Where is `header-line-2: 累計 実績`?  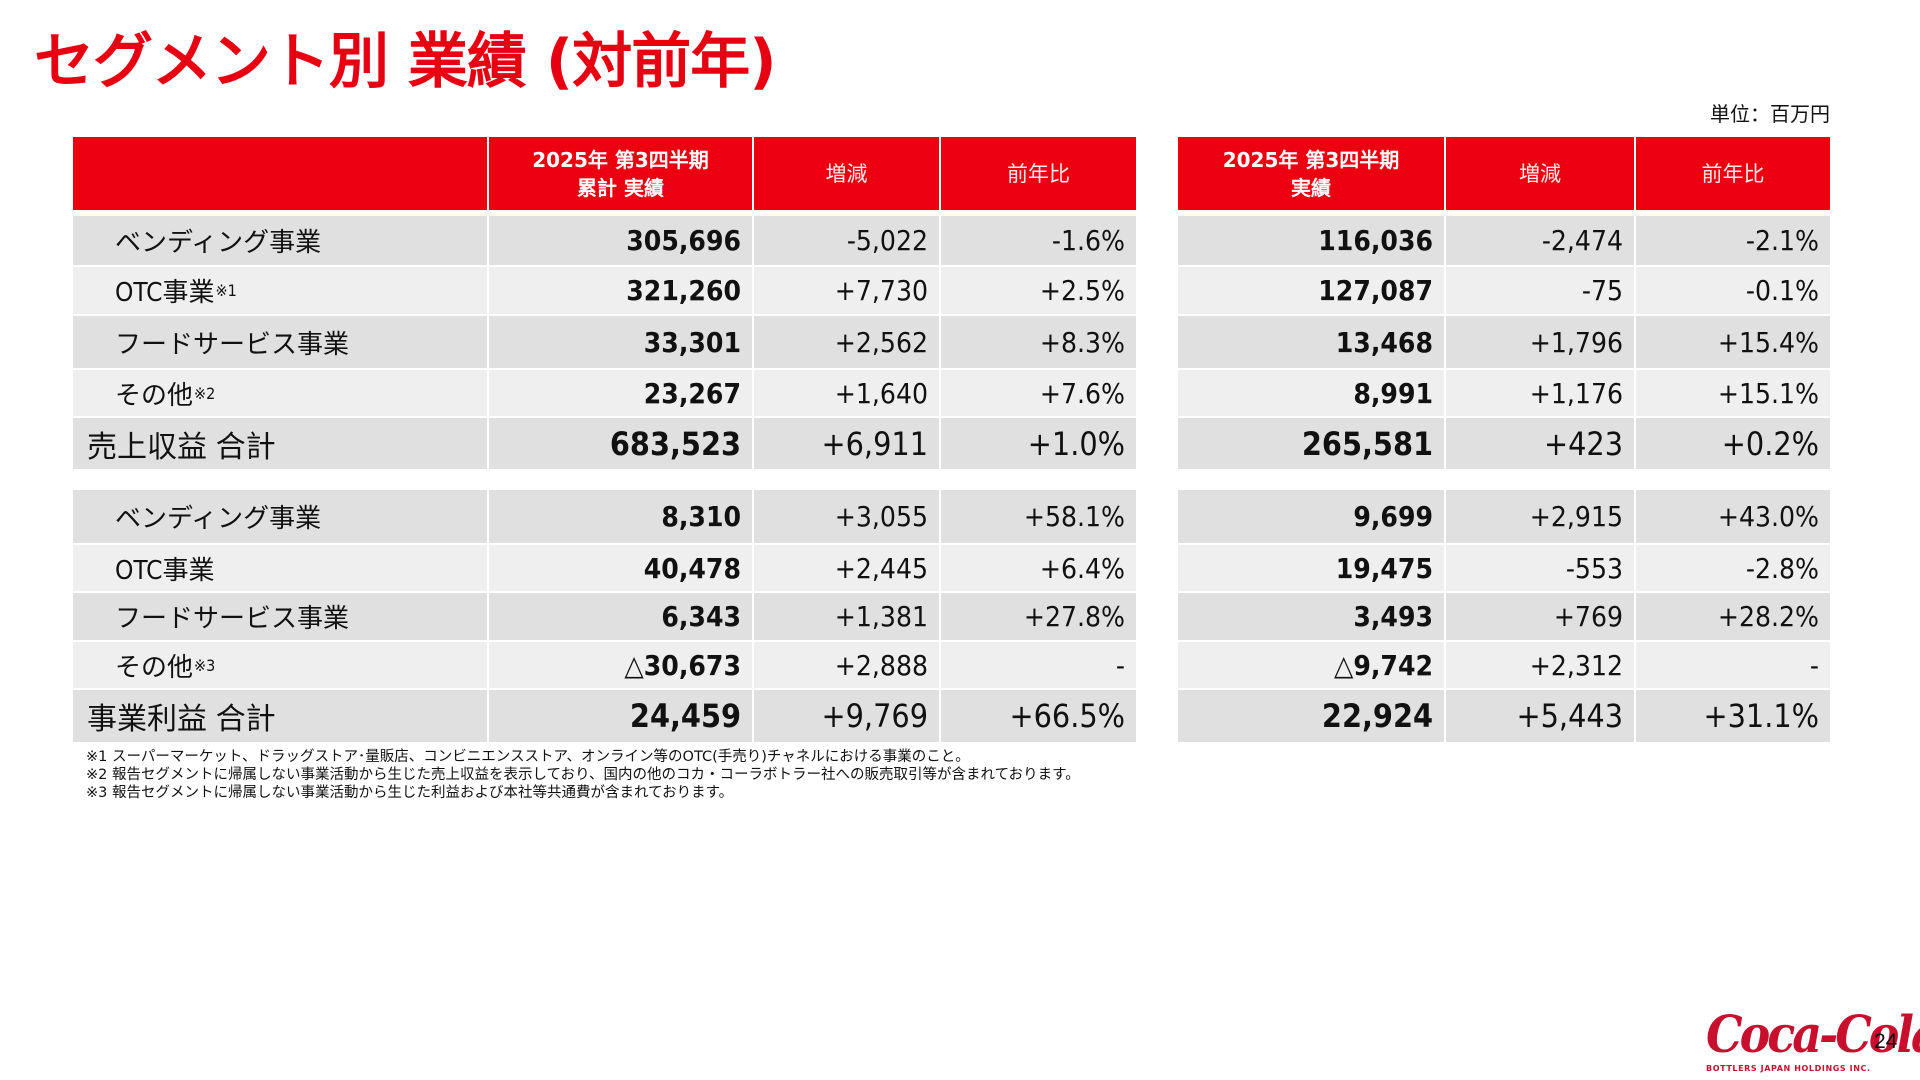 header-line-2: 累計 実績 is located at coordinates (620, 187).